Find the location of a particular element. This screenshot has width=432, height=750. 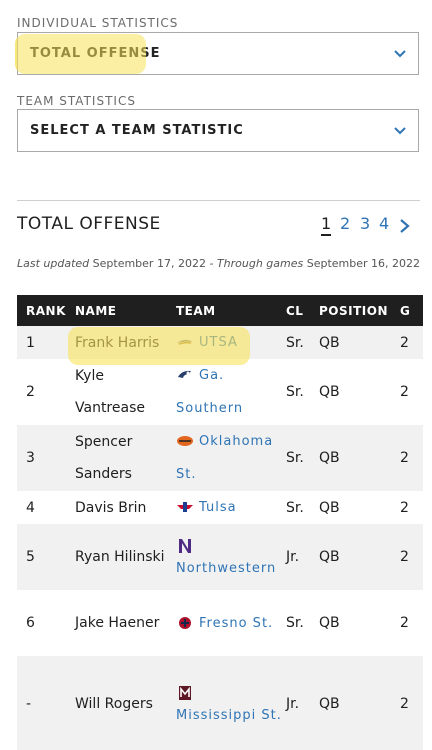

pager-page-1: 1 is located at coordinates (326, 225).